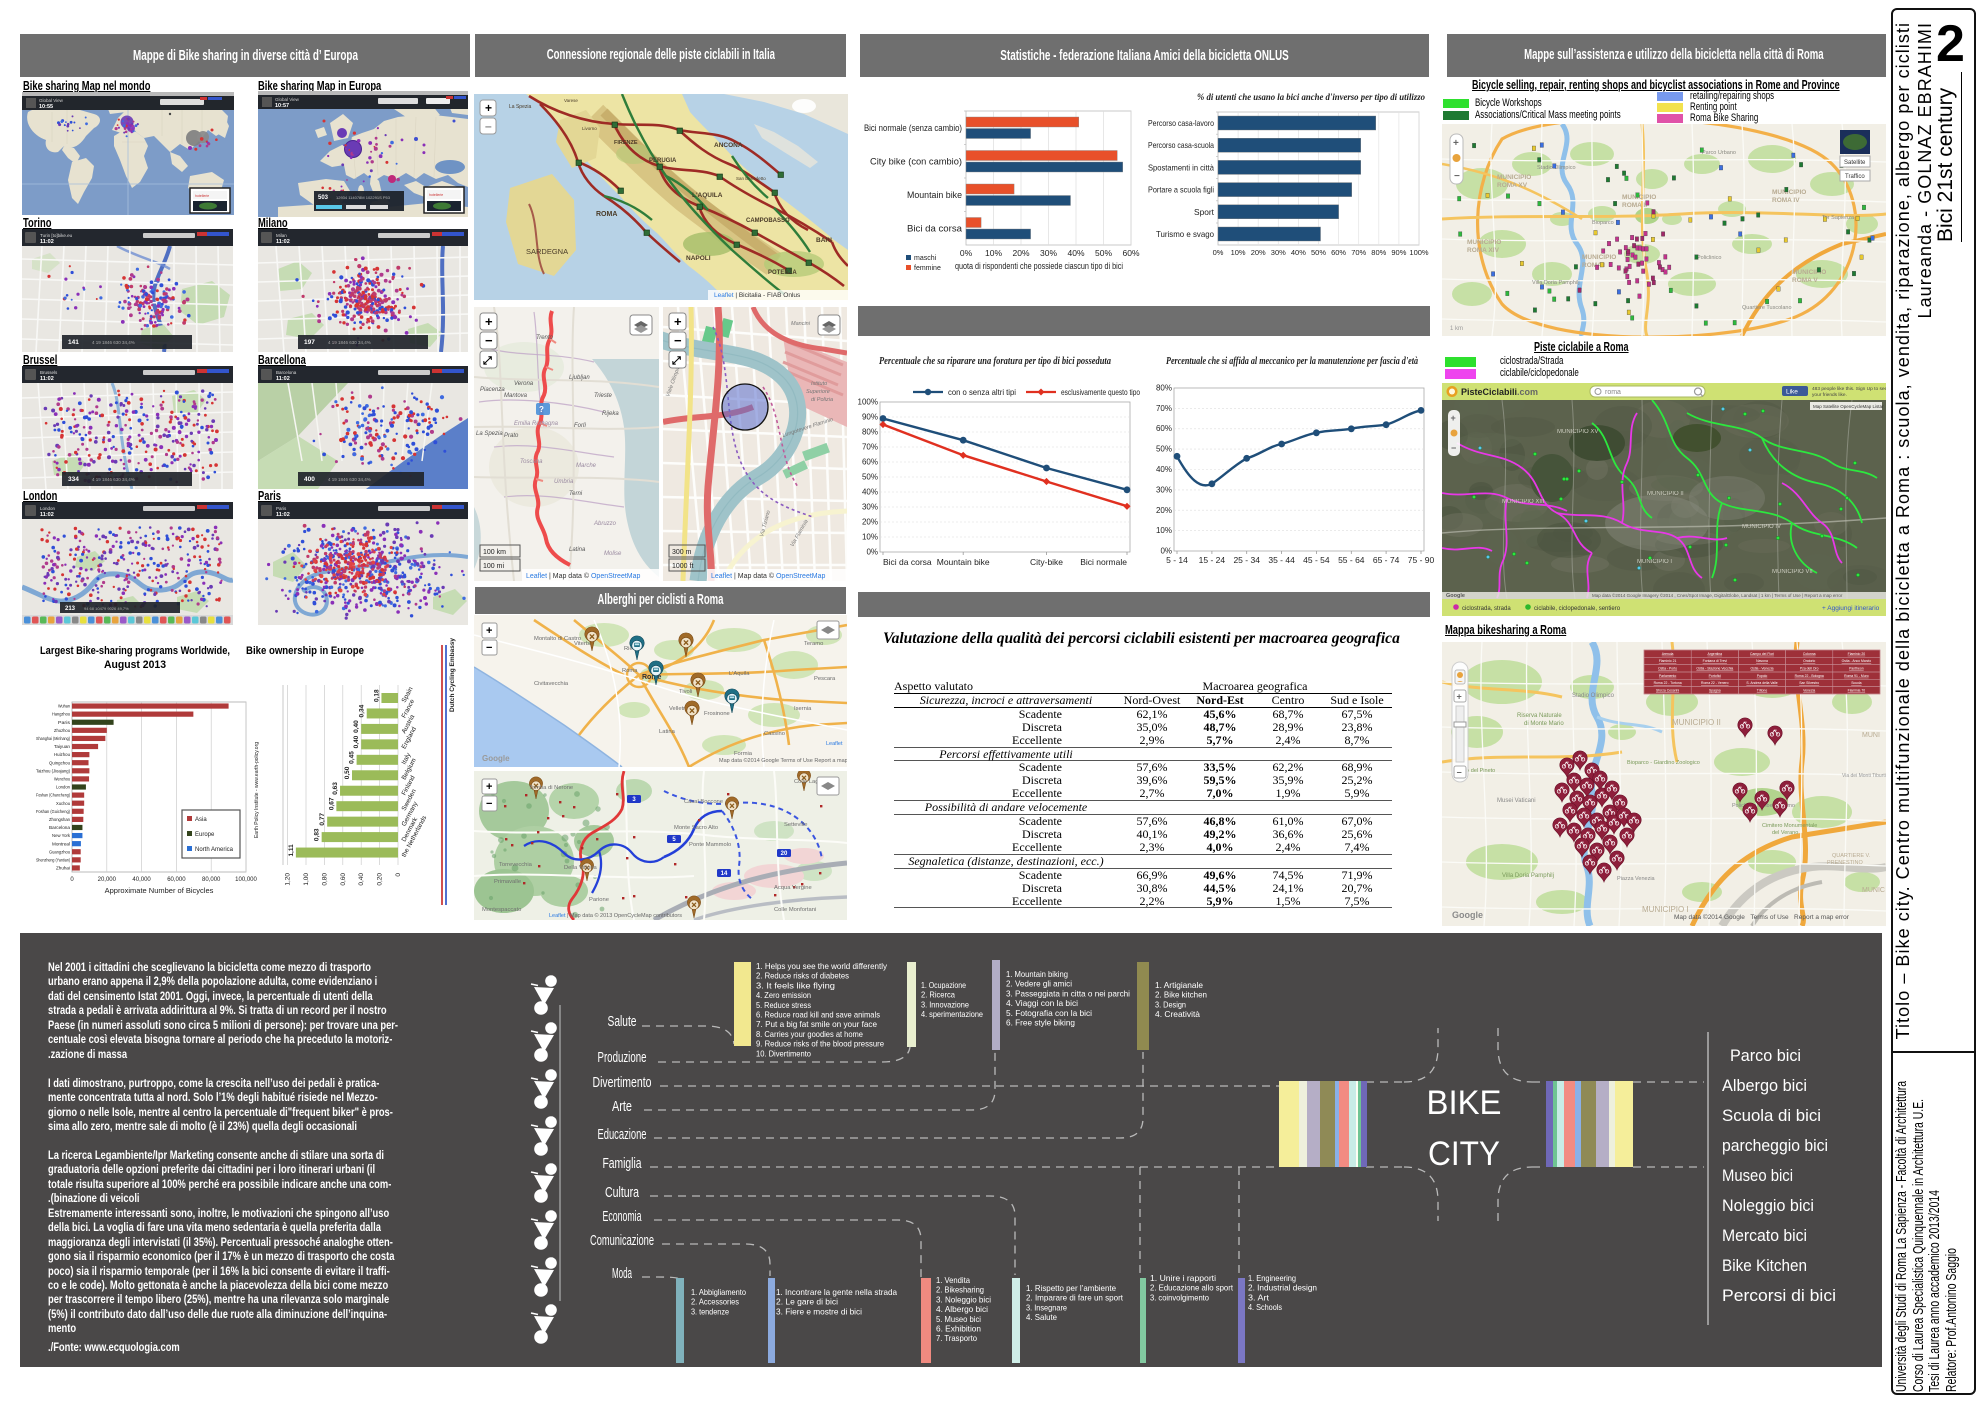  I want to click on svg-text: 100 mi, so click(493, 566).